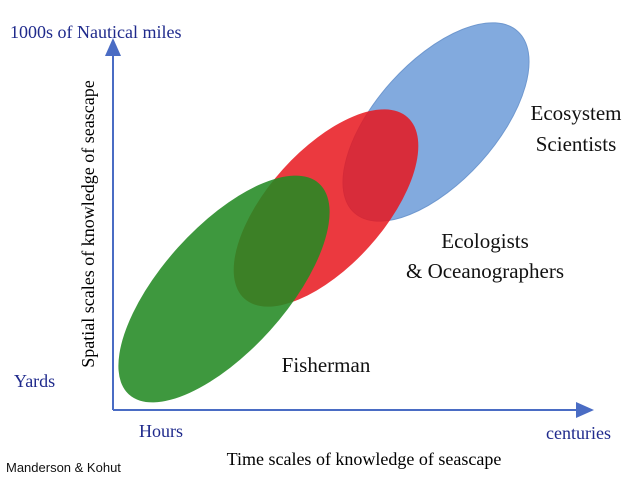  Describe the element at coordinates (161, 431) in the screenshot. I see `x-left-label: Hours` at that location.